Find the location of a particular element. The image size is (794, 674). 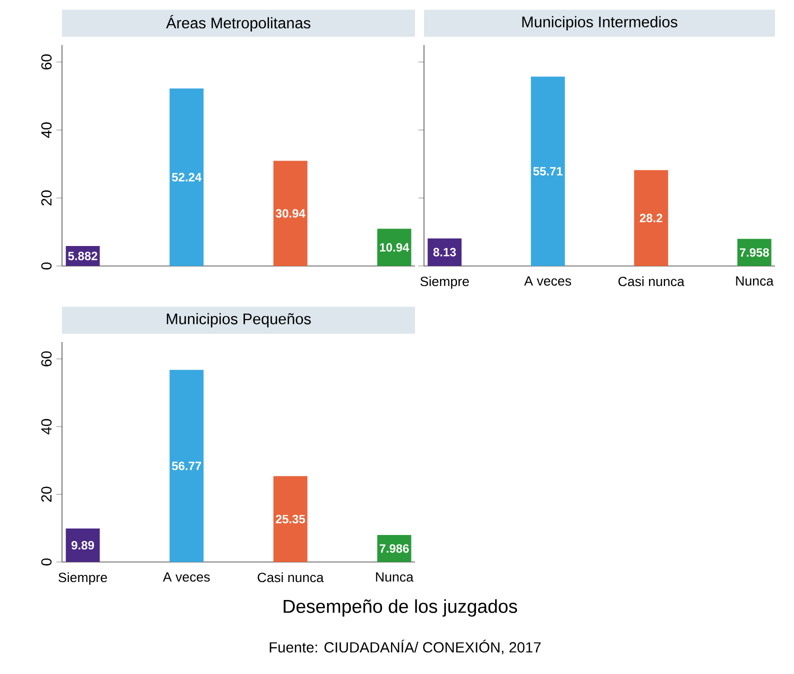

source-note: Fuente: CIUDADANÍA/ CONEXIÓN, 2017 is located at coordinates (405, 647).